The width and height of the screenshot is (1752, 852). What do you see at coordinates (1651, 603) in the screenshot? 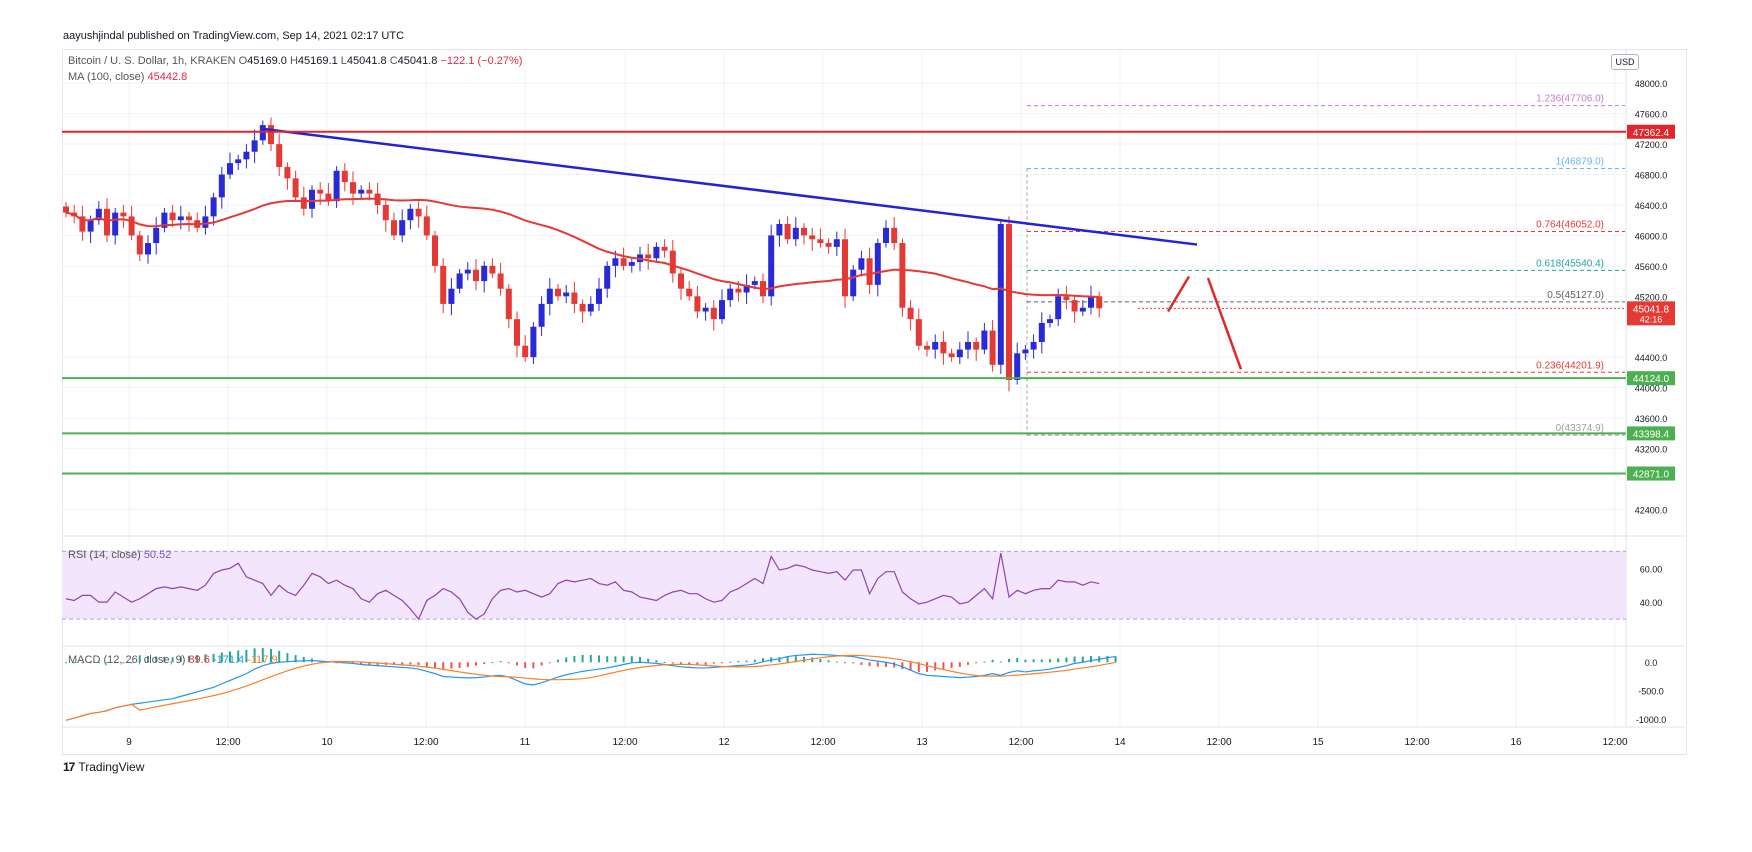
I see `rsi-tick-1: 40.00` at bounding box center [1651, 603].